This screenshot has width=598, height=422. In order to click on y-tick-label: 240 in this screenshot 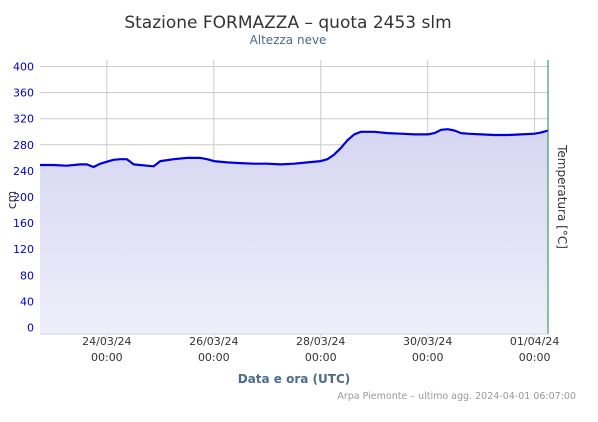, I will do `click(23, 171)`.